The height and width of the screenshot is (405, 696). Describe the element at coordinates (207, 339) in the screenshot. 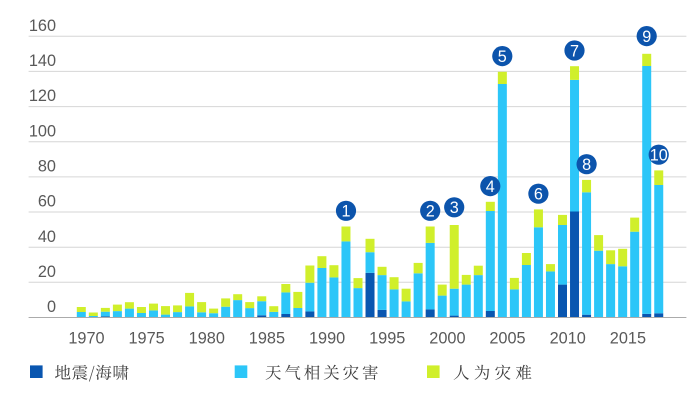

I see `svg-text: 1980` at that location.